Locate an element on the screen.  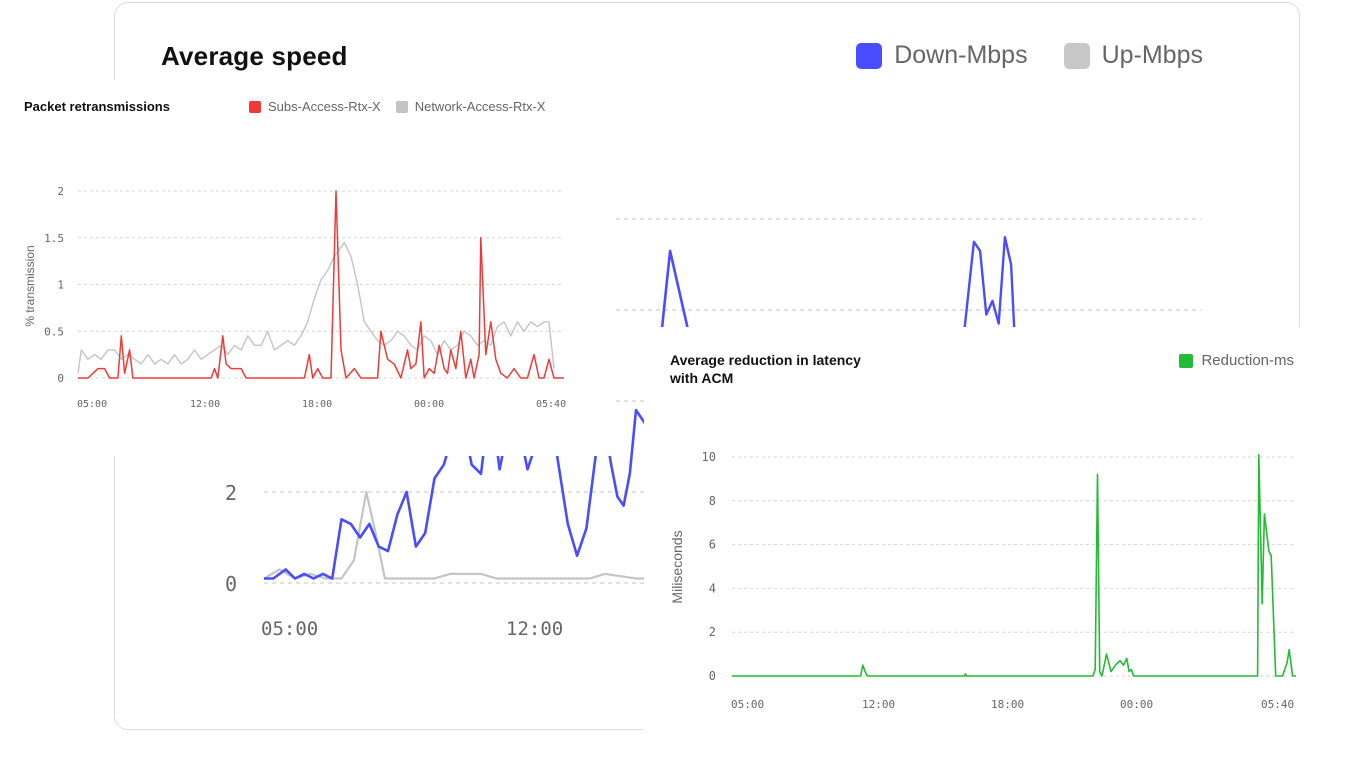
legend-item-down: Down-Mbps is located at coordinates (942, 55).